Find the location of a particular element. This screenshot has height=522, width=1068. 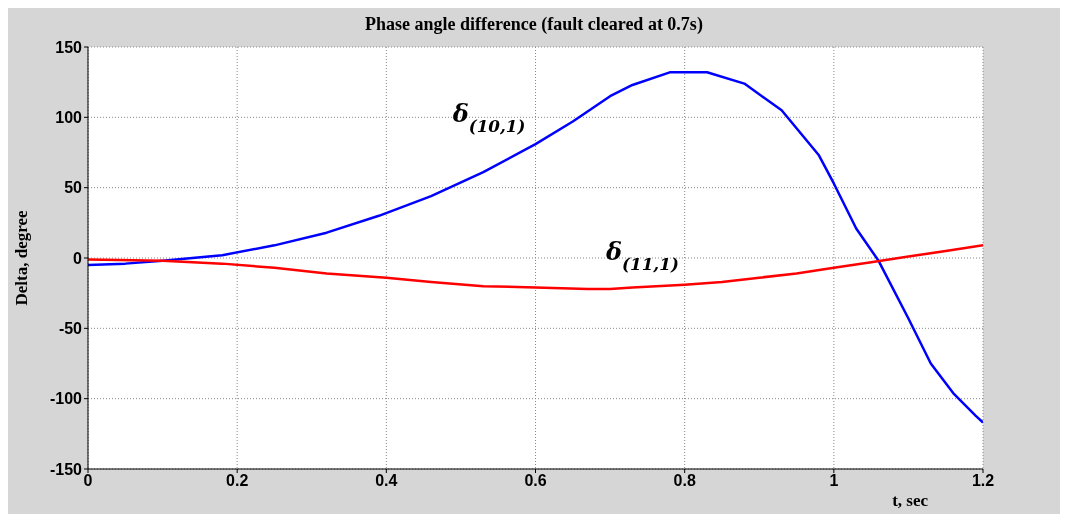

y-tick-label: -50 is located at coordinates (70, 329).